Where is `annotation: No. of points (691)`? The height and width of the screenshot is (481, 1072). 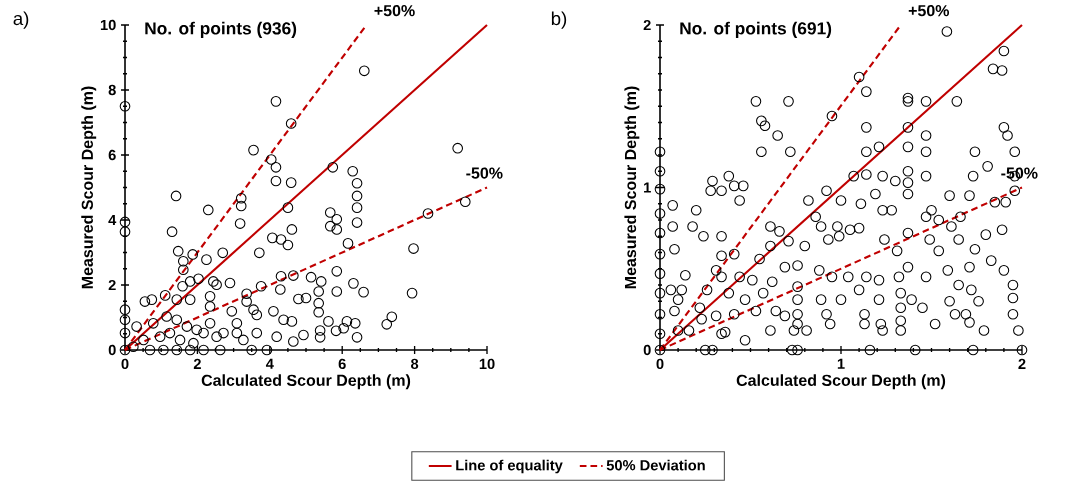
annotation: No. of points (691) is located at coordinates (756, 29).